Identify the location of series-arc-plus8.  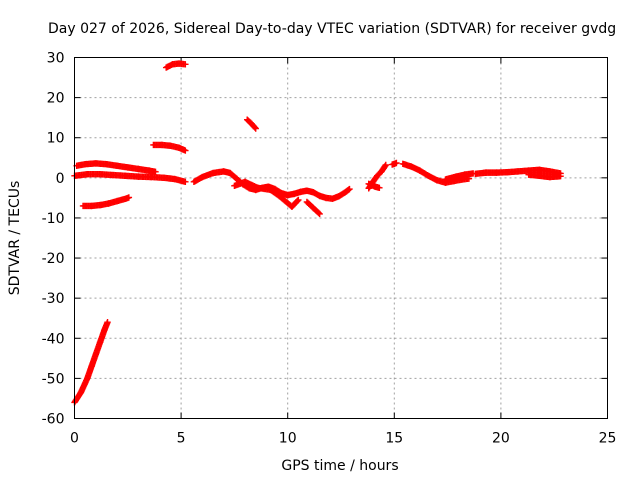
(169, 147).